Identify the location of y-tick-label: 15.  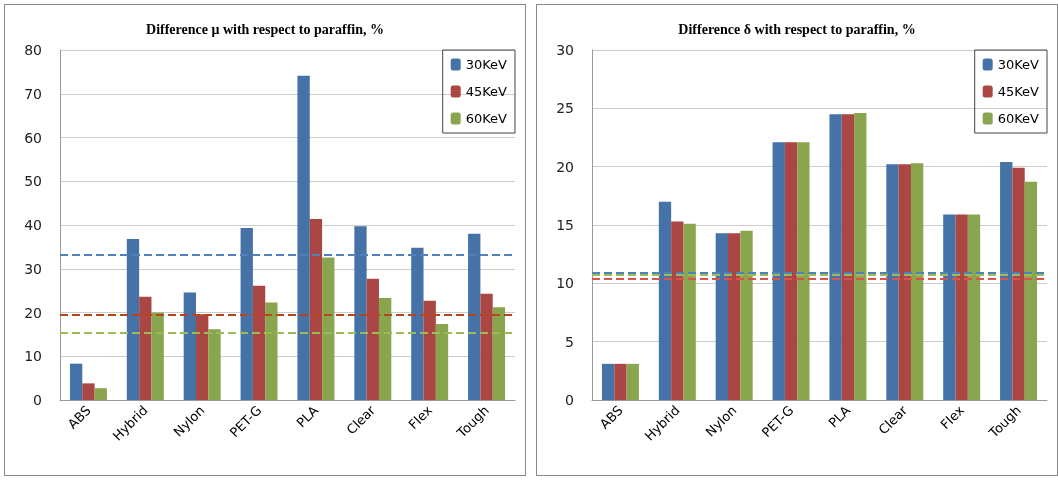
(565, 225).